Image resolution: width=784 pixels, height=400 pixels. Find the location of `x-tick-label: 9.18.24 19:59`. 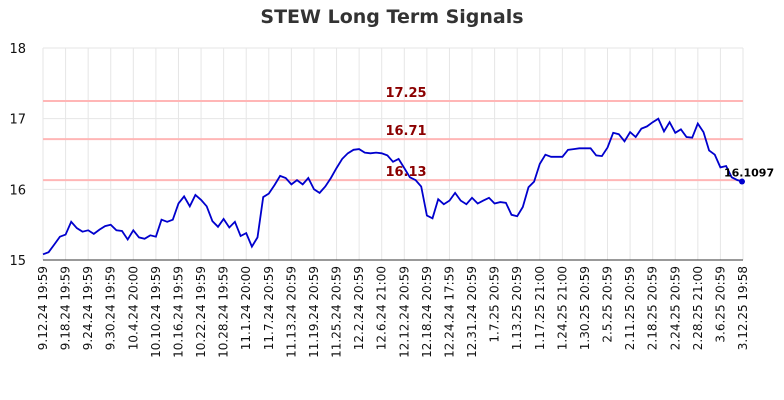

x-tick-label: 9.18.24 19:59 is located at coordinates (66, 308).